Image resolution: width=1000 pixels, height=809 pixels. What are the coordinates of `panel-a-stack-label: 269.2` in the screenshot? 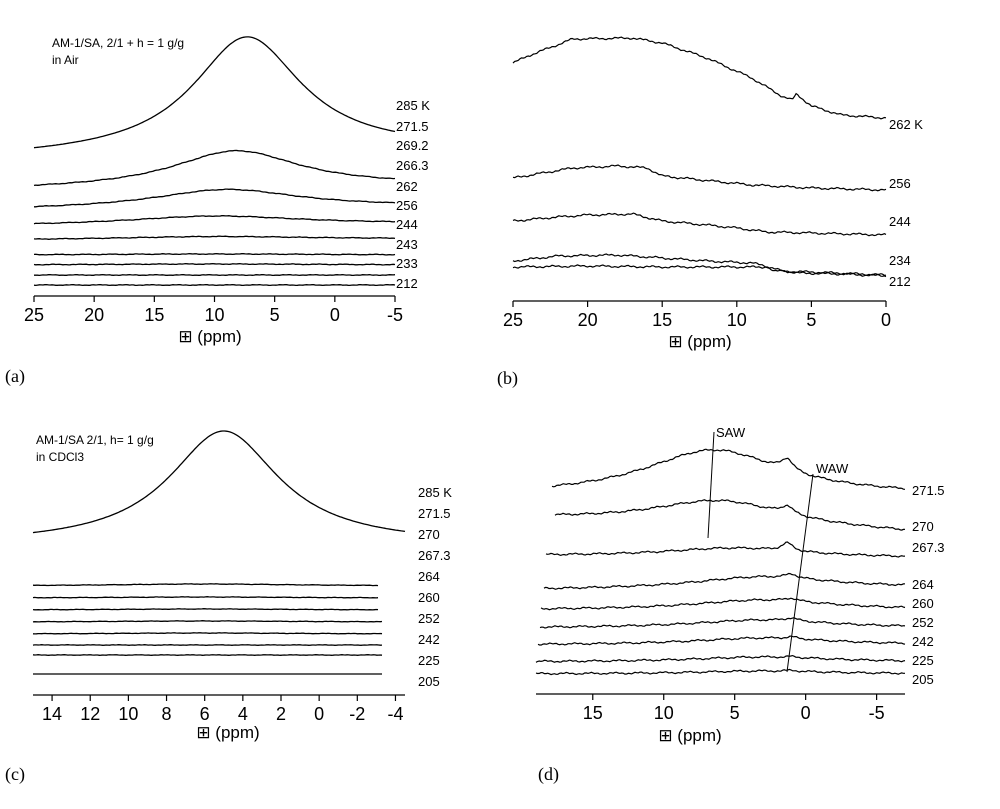 It's located at (412, 145).